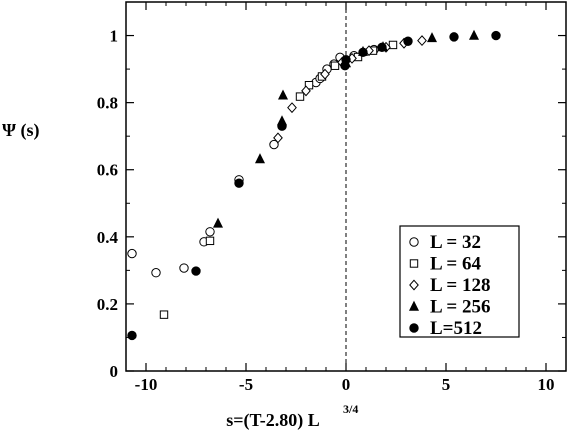  Describe the element at coordinates (108, 237) in the screenshot. I see `y-tick-label: 0.4` at that location.